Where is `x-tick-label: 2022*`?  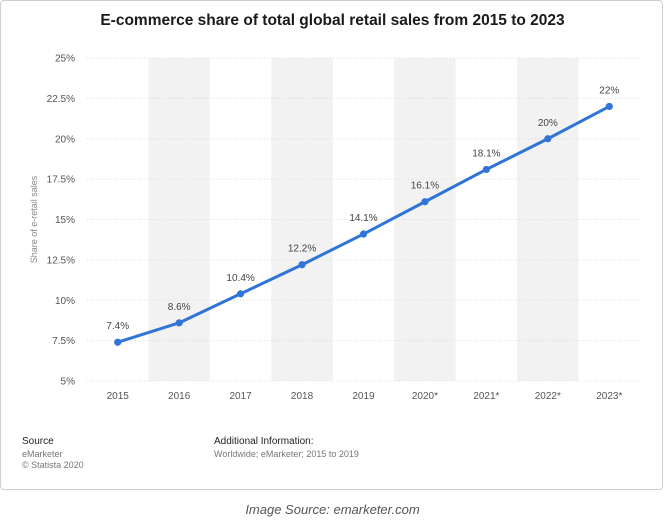 x-tick-label: 2022* is located at coordinates (548, 396).